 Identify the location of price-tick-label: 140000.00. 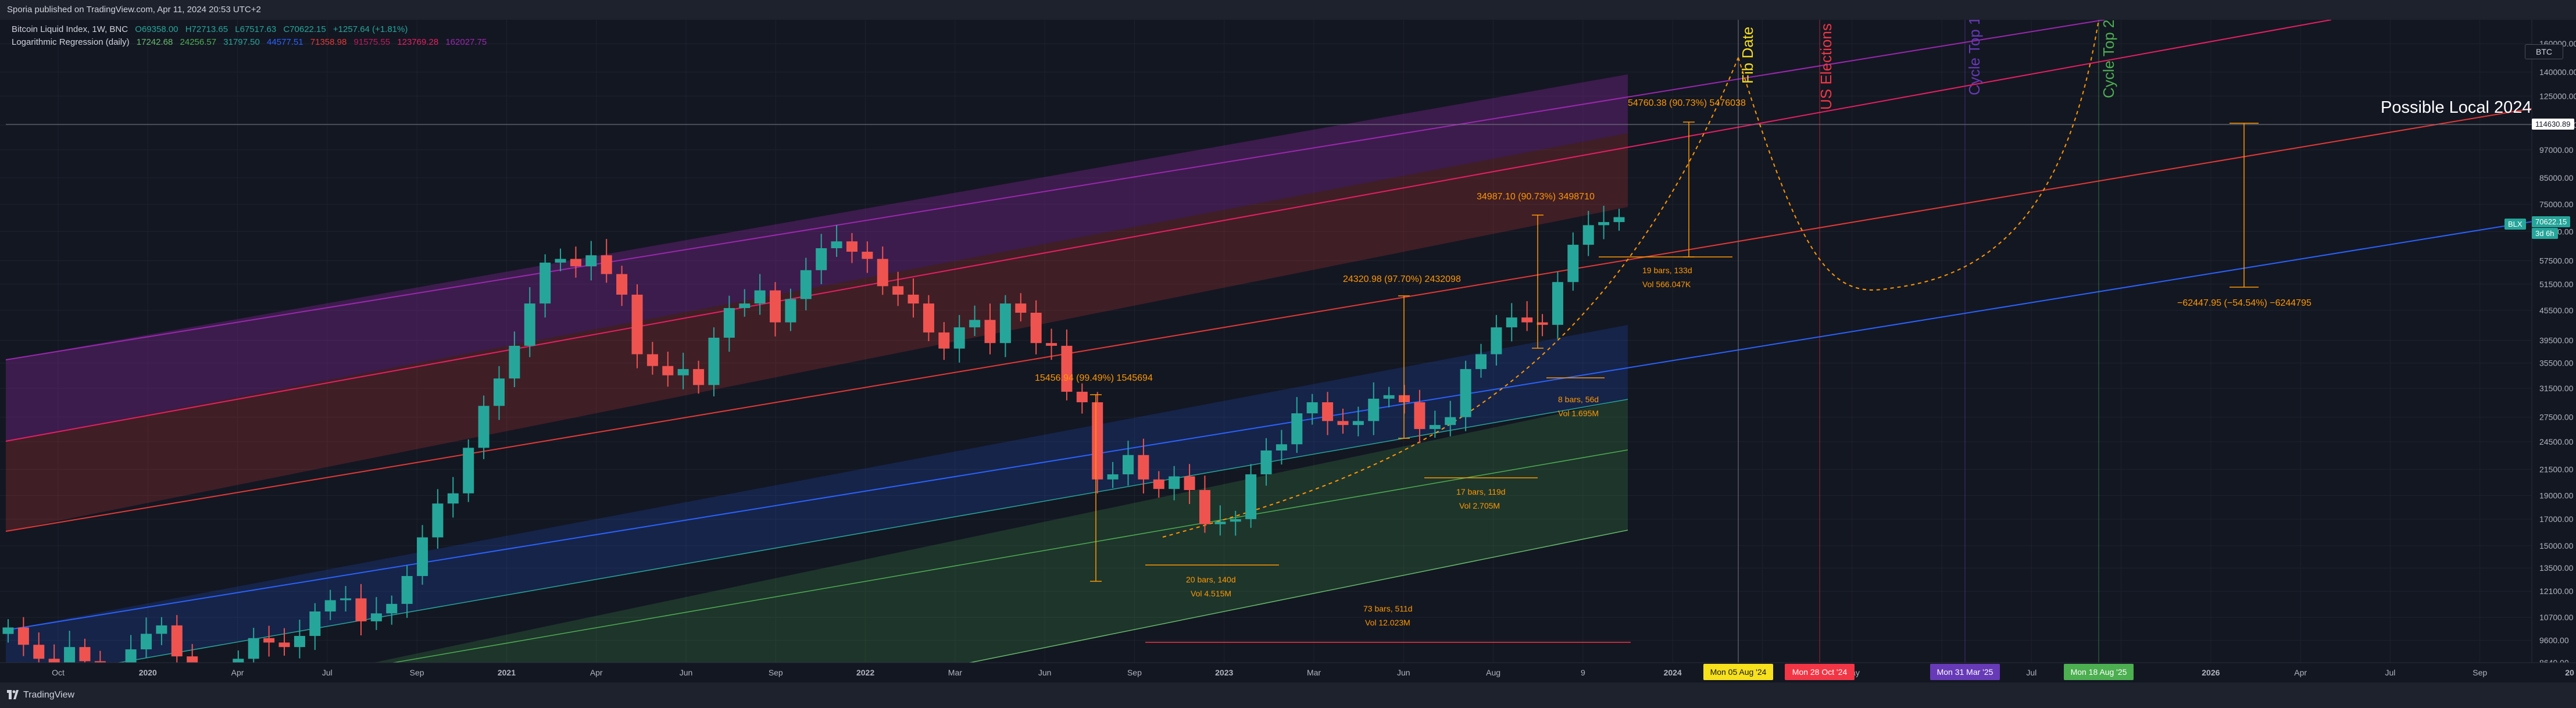
(2557, 72).